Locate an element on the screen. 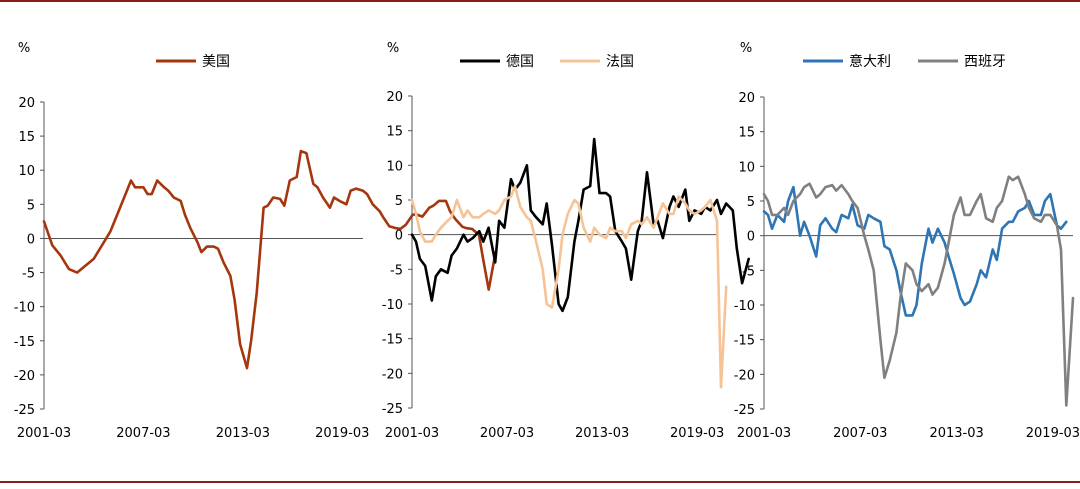 The image size is (1080, 489). legend-label: 美国 is located at coordinates (216, 62).